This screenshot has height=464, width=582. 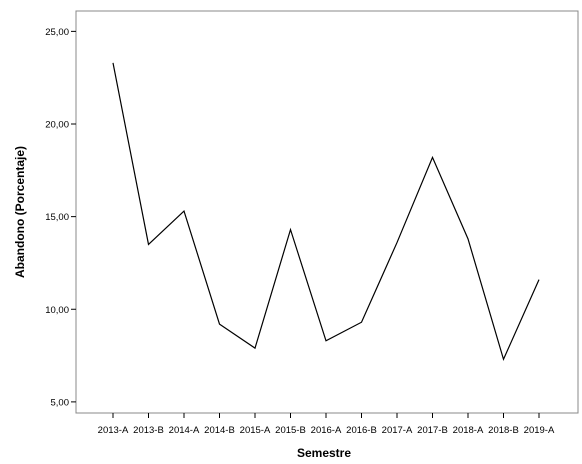 I want to click on x-tick-label: 2017-B, so click(x=432, y=430).